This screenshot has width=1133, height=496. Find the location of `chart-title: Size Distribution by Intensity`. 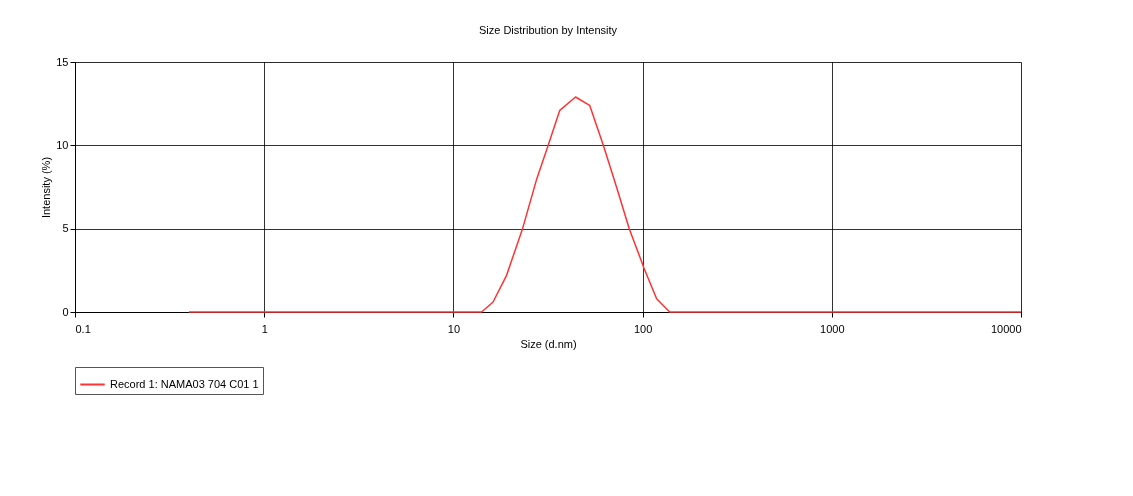

chart-title: Size Distribution by Intensity is located at coordinates (548, 30).